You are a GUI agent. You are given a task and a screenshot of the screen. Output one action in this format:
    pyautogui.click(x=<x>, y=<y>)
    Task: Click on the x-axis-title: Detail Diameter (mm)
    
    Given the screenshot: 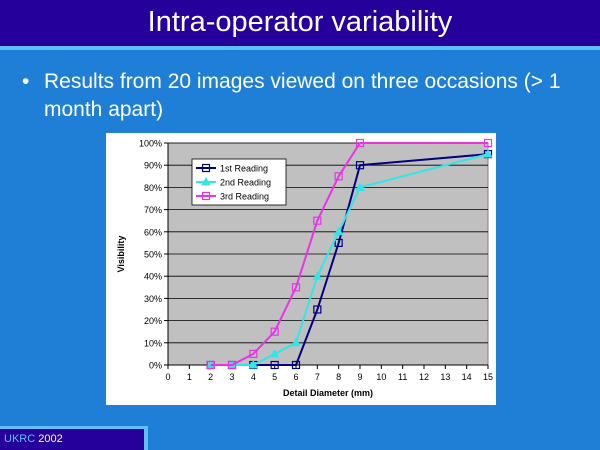 What is the action you would take?
    pyautogui.click(x=328, y=393)
    